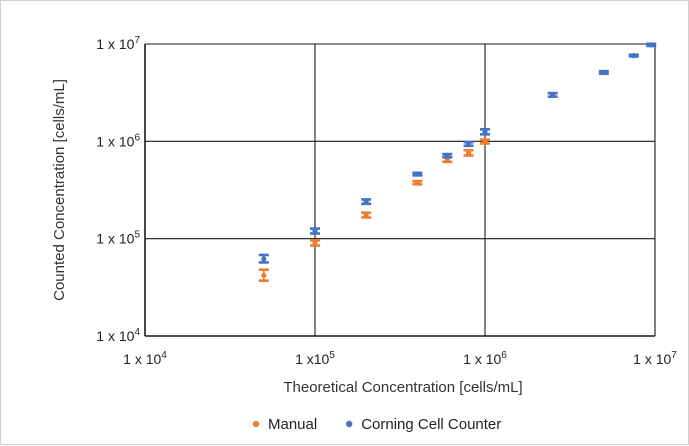  Describe the element at coordinates (137, 235) in the screenshot. I see `y-tick-label-exponent: 5` at that location.